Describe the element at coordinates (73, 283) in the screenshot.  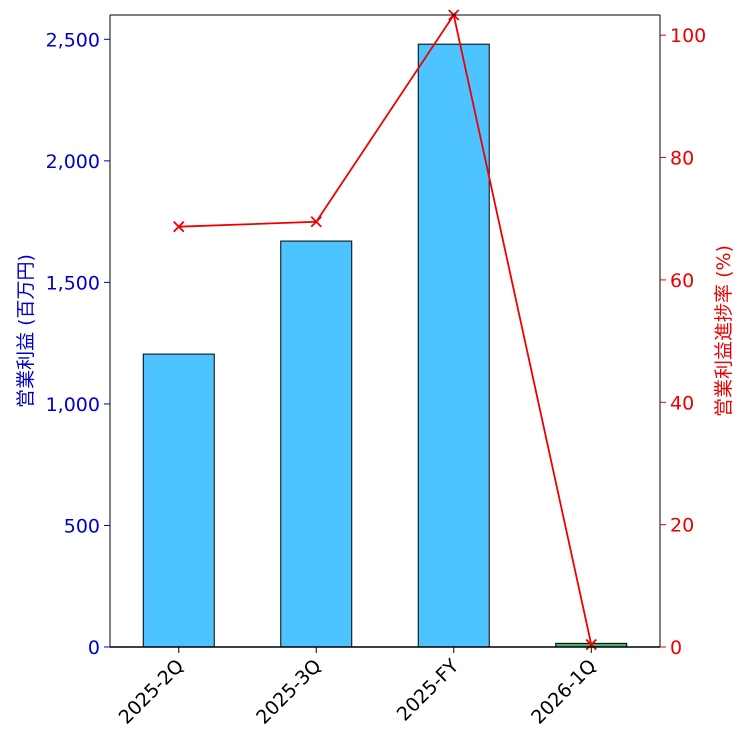
I see `left-tick-label: 1,500` at that location.